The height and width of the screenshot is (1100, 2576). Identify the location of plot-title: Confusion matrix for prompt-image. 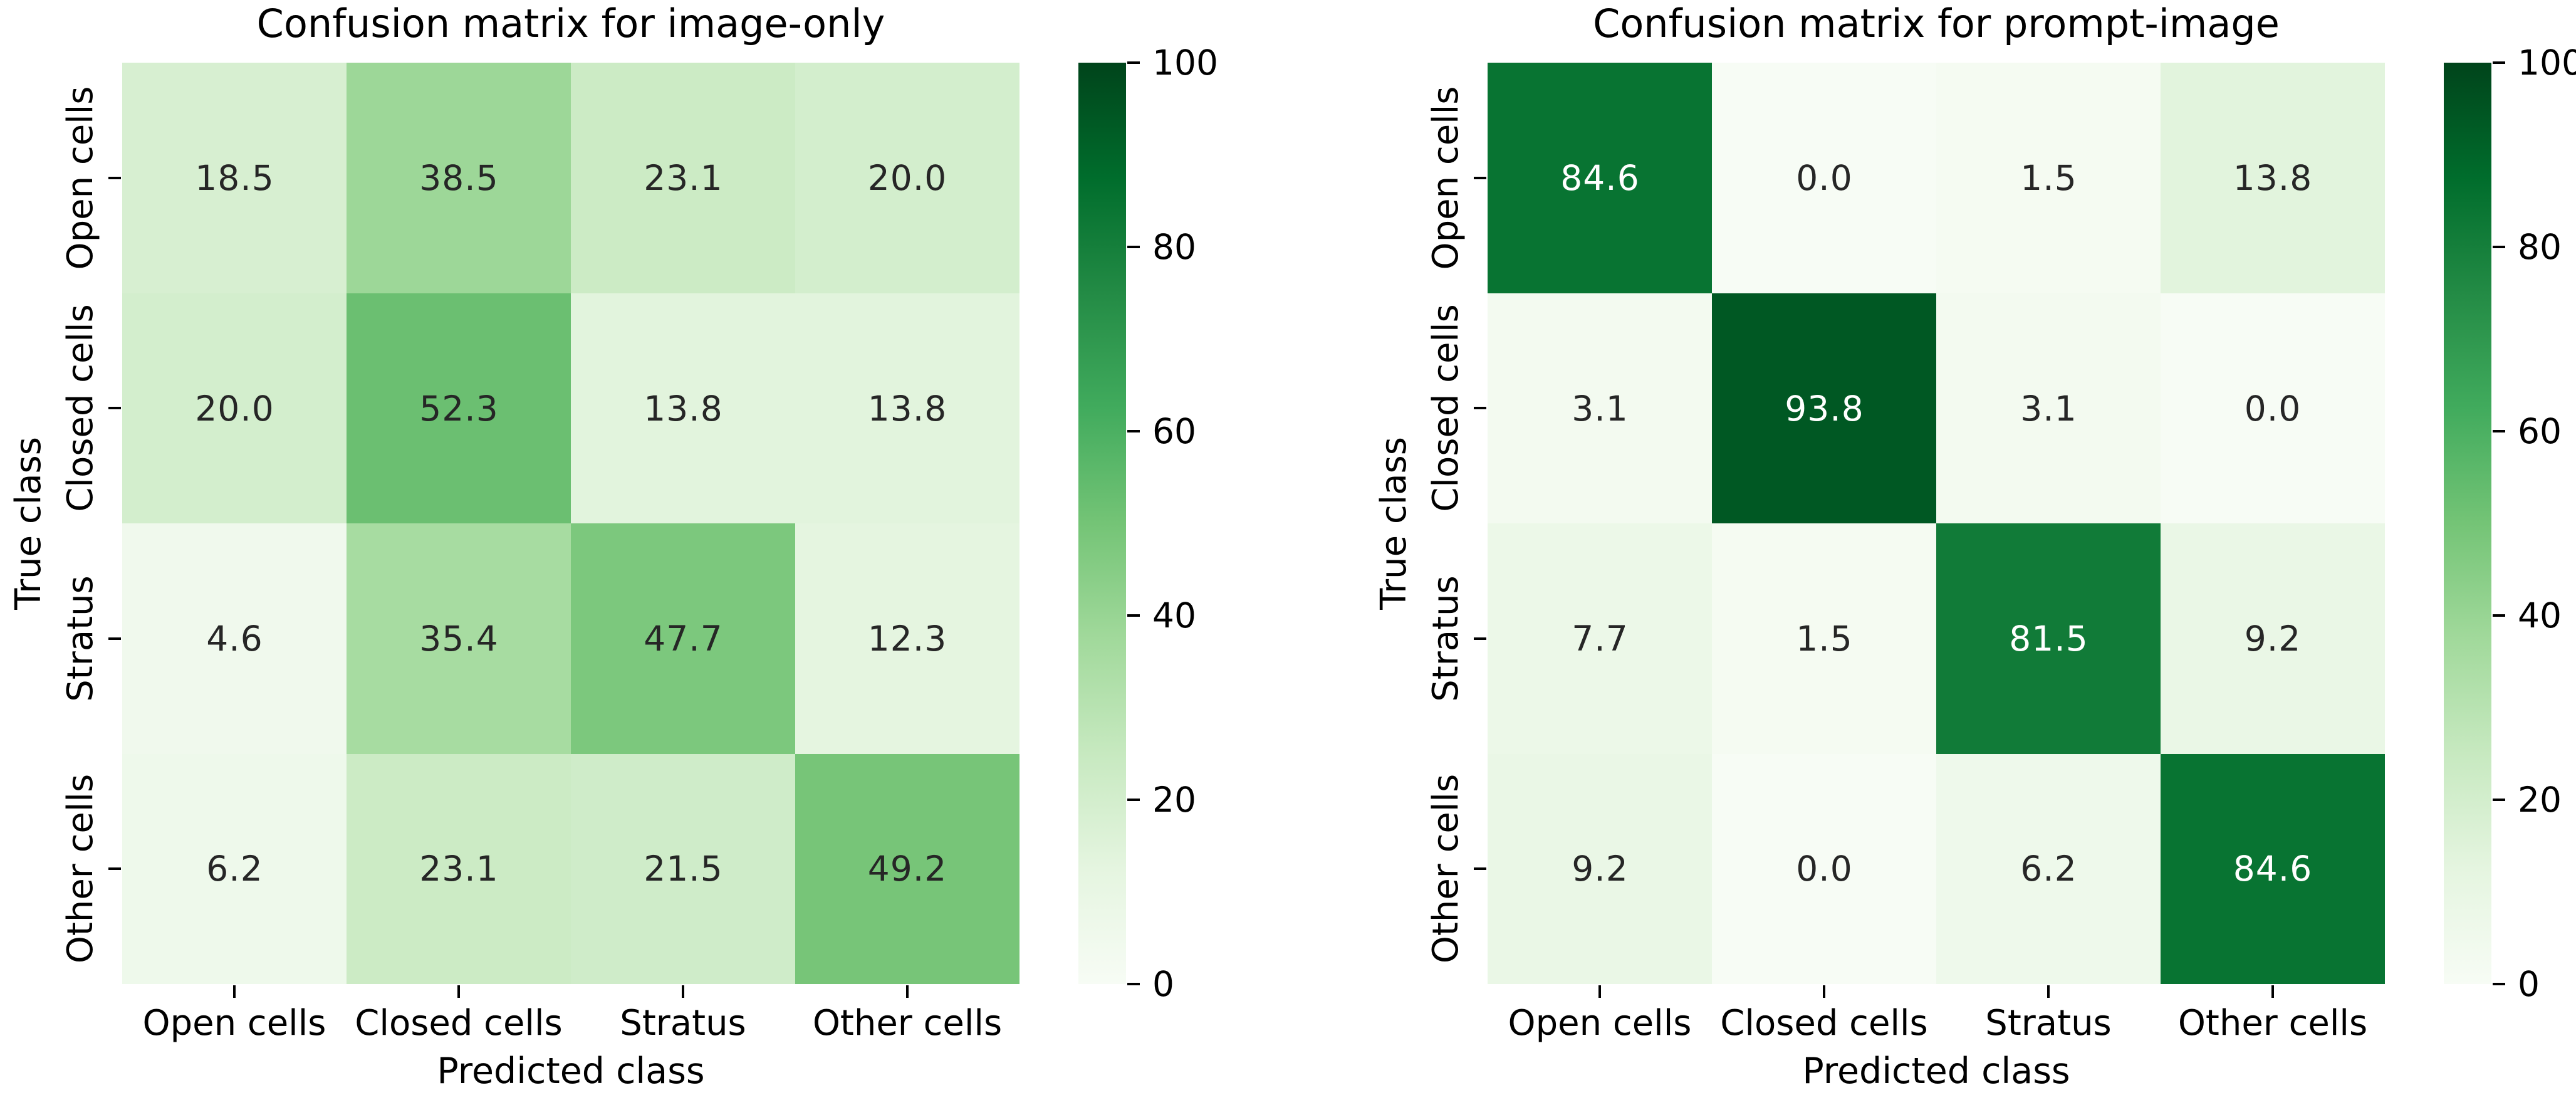
(1936, 23).